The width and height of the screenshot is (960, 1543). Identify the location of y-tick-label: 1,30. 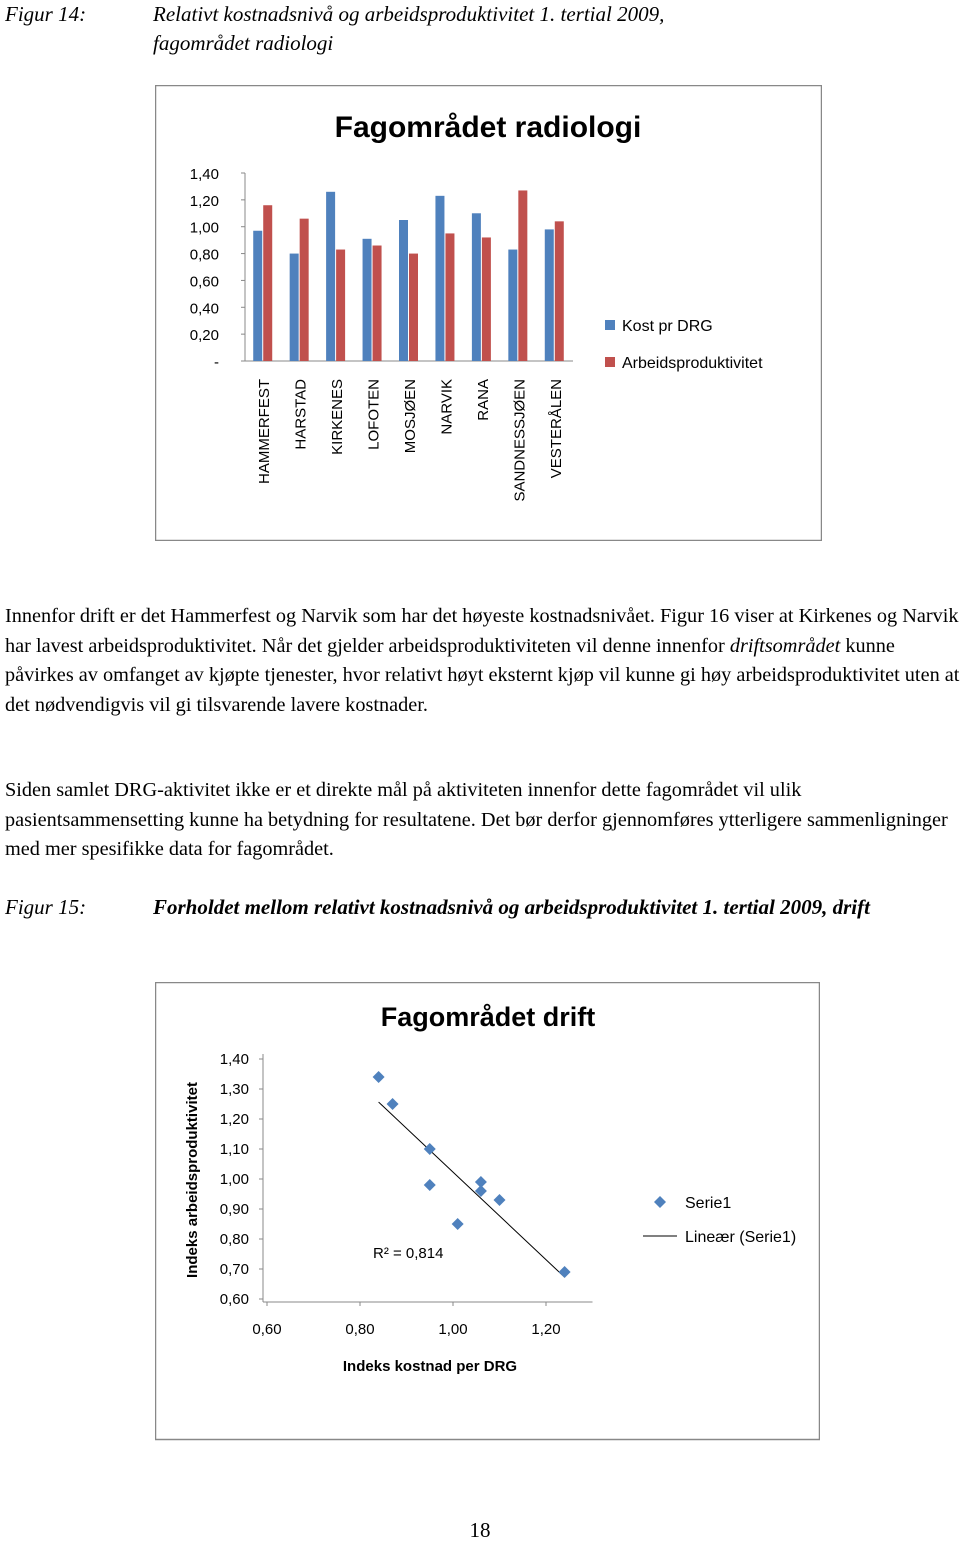
(234, 1089).